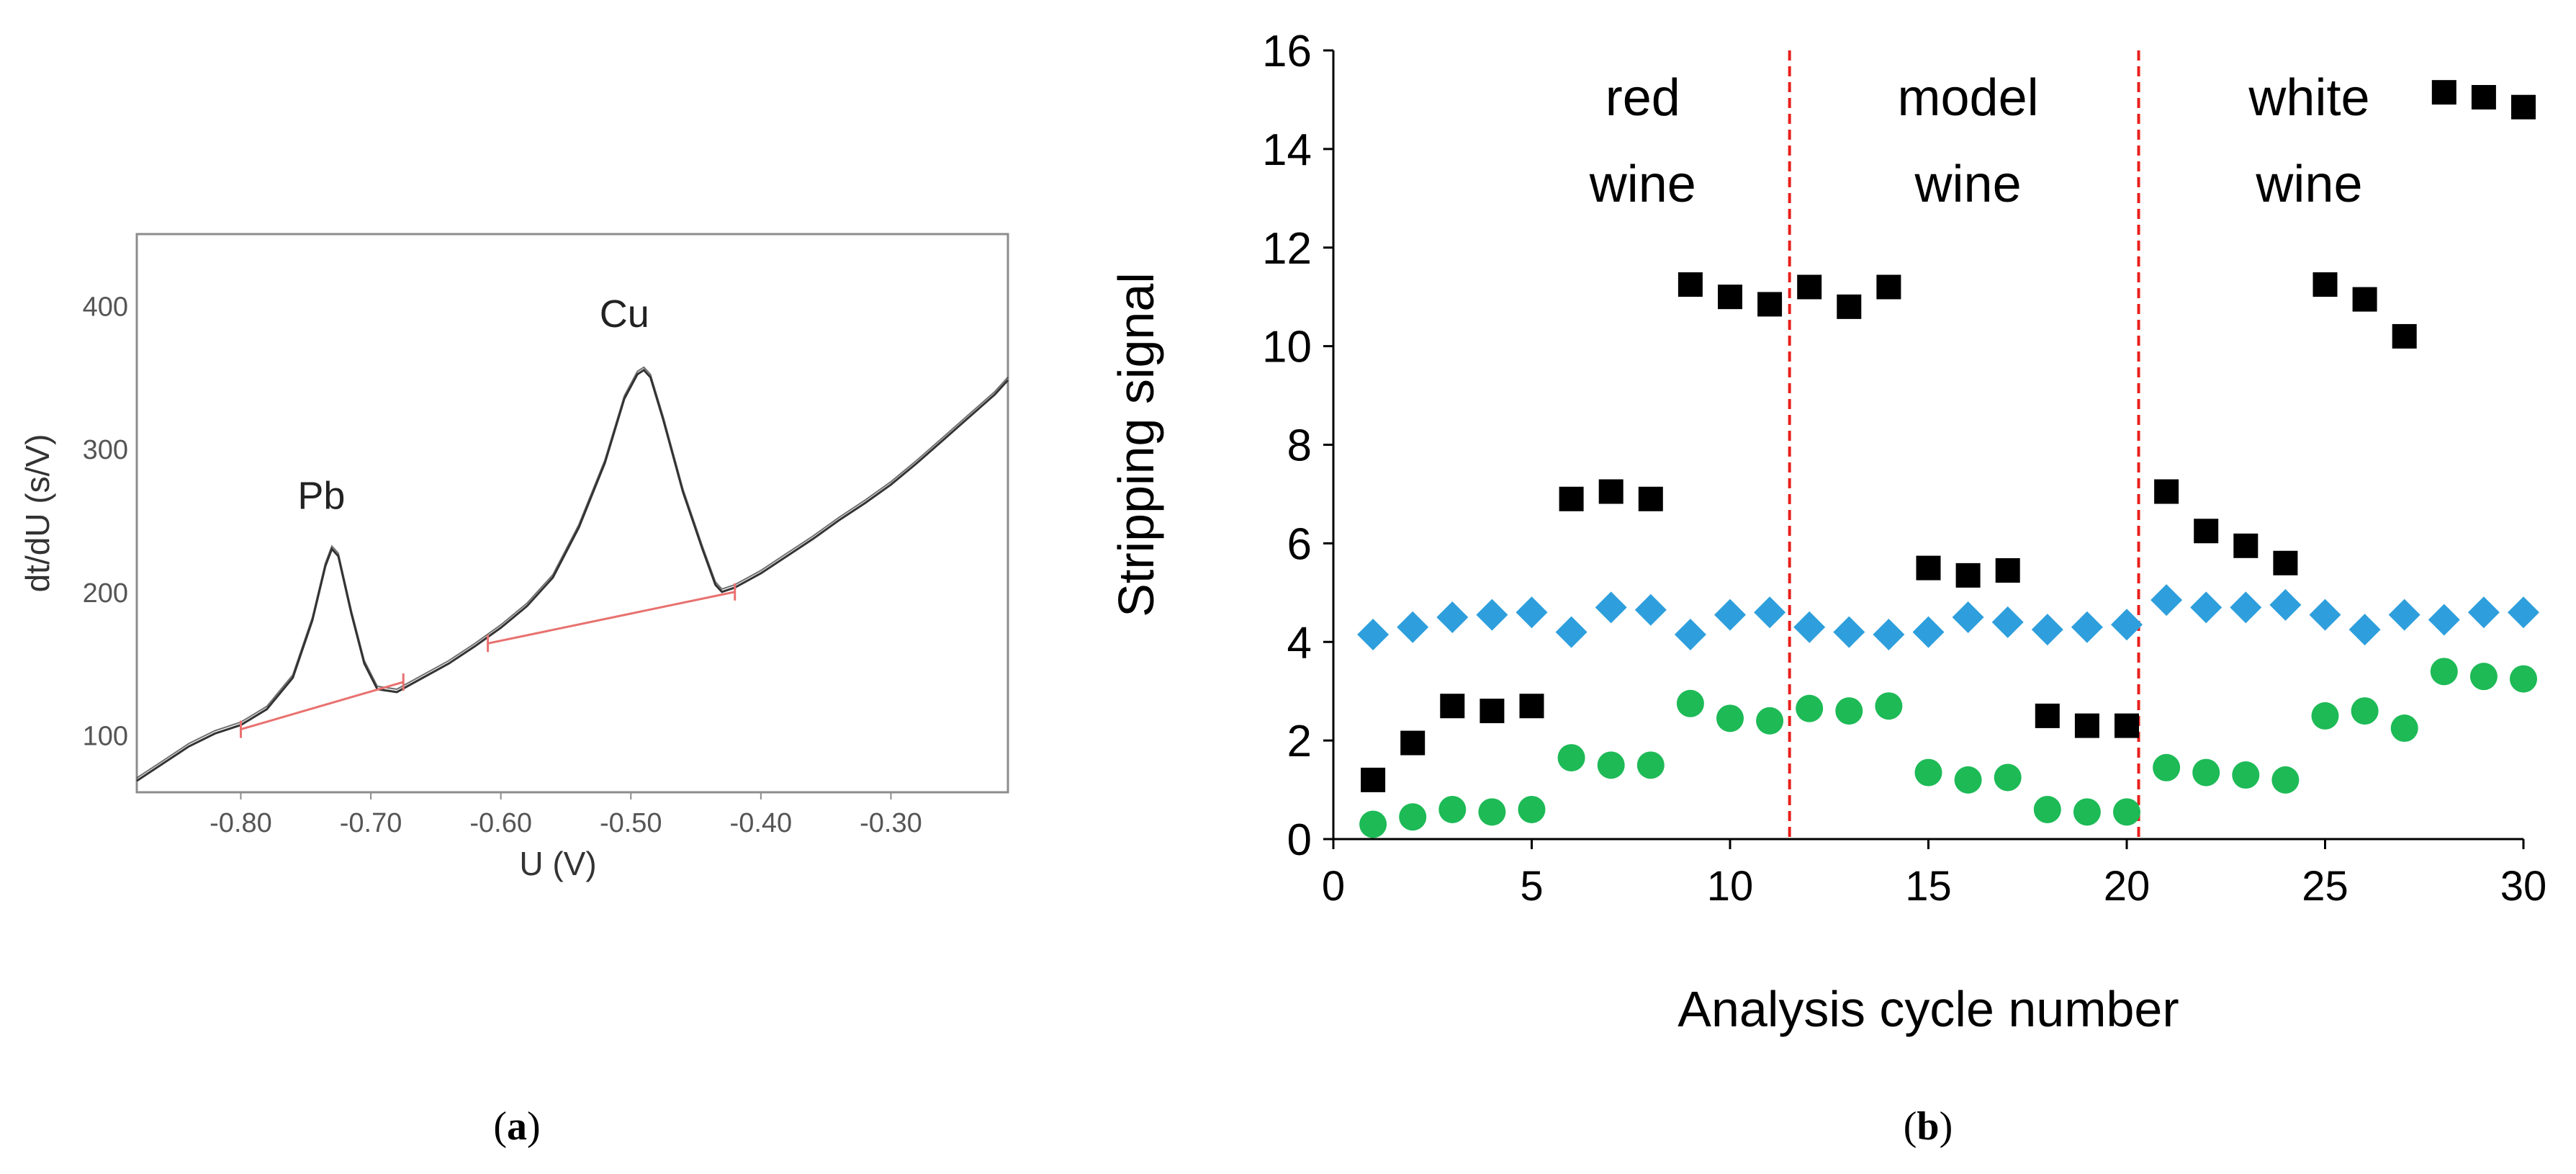 The height and width of the screenshot is (1174, 2576). What do you see at coordinates (1964, 444) in the screenshot?
I see `panel-b-region-dividers` at bounding box center [1964, 444].